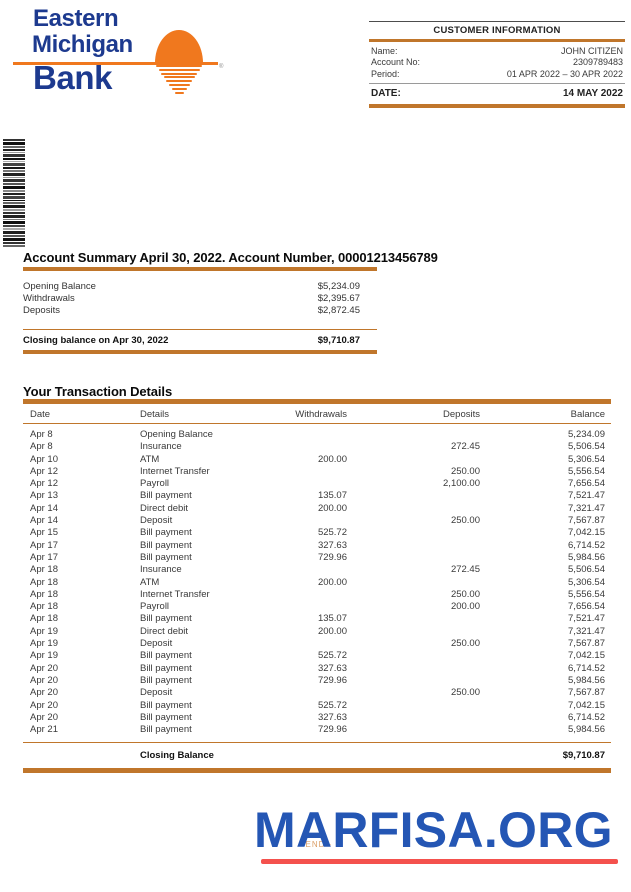 The height and width of the screenshot is (892, 631). What do you see at coordinates (317, 521) in the screenshot?
I see `transaction-row: Apr 14 Deposit 250.00 7,567.87` at bounding box center [317, 521].